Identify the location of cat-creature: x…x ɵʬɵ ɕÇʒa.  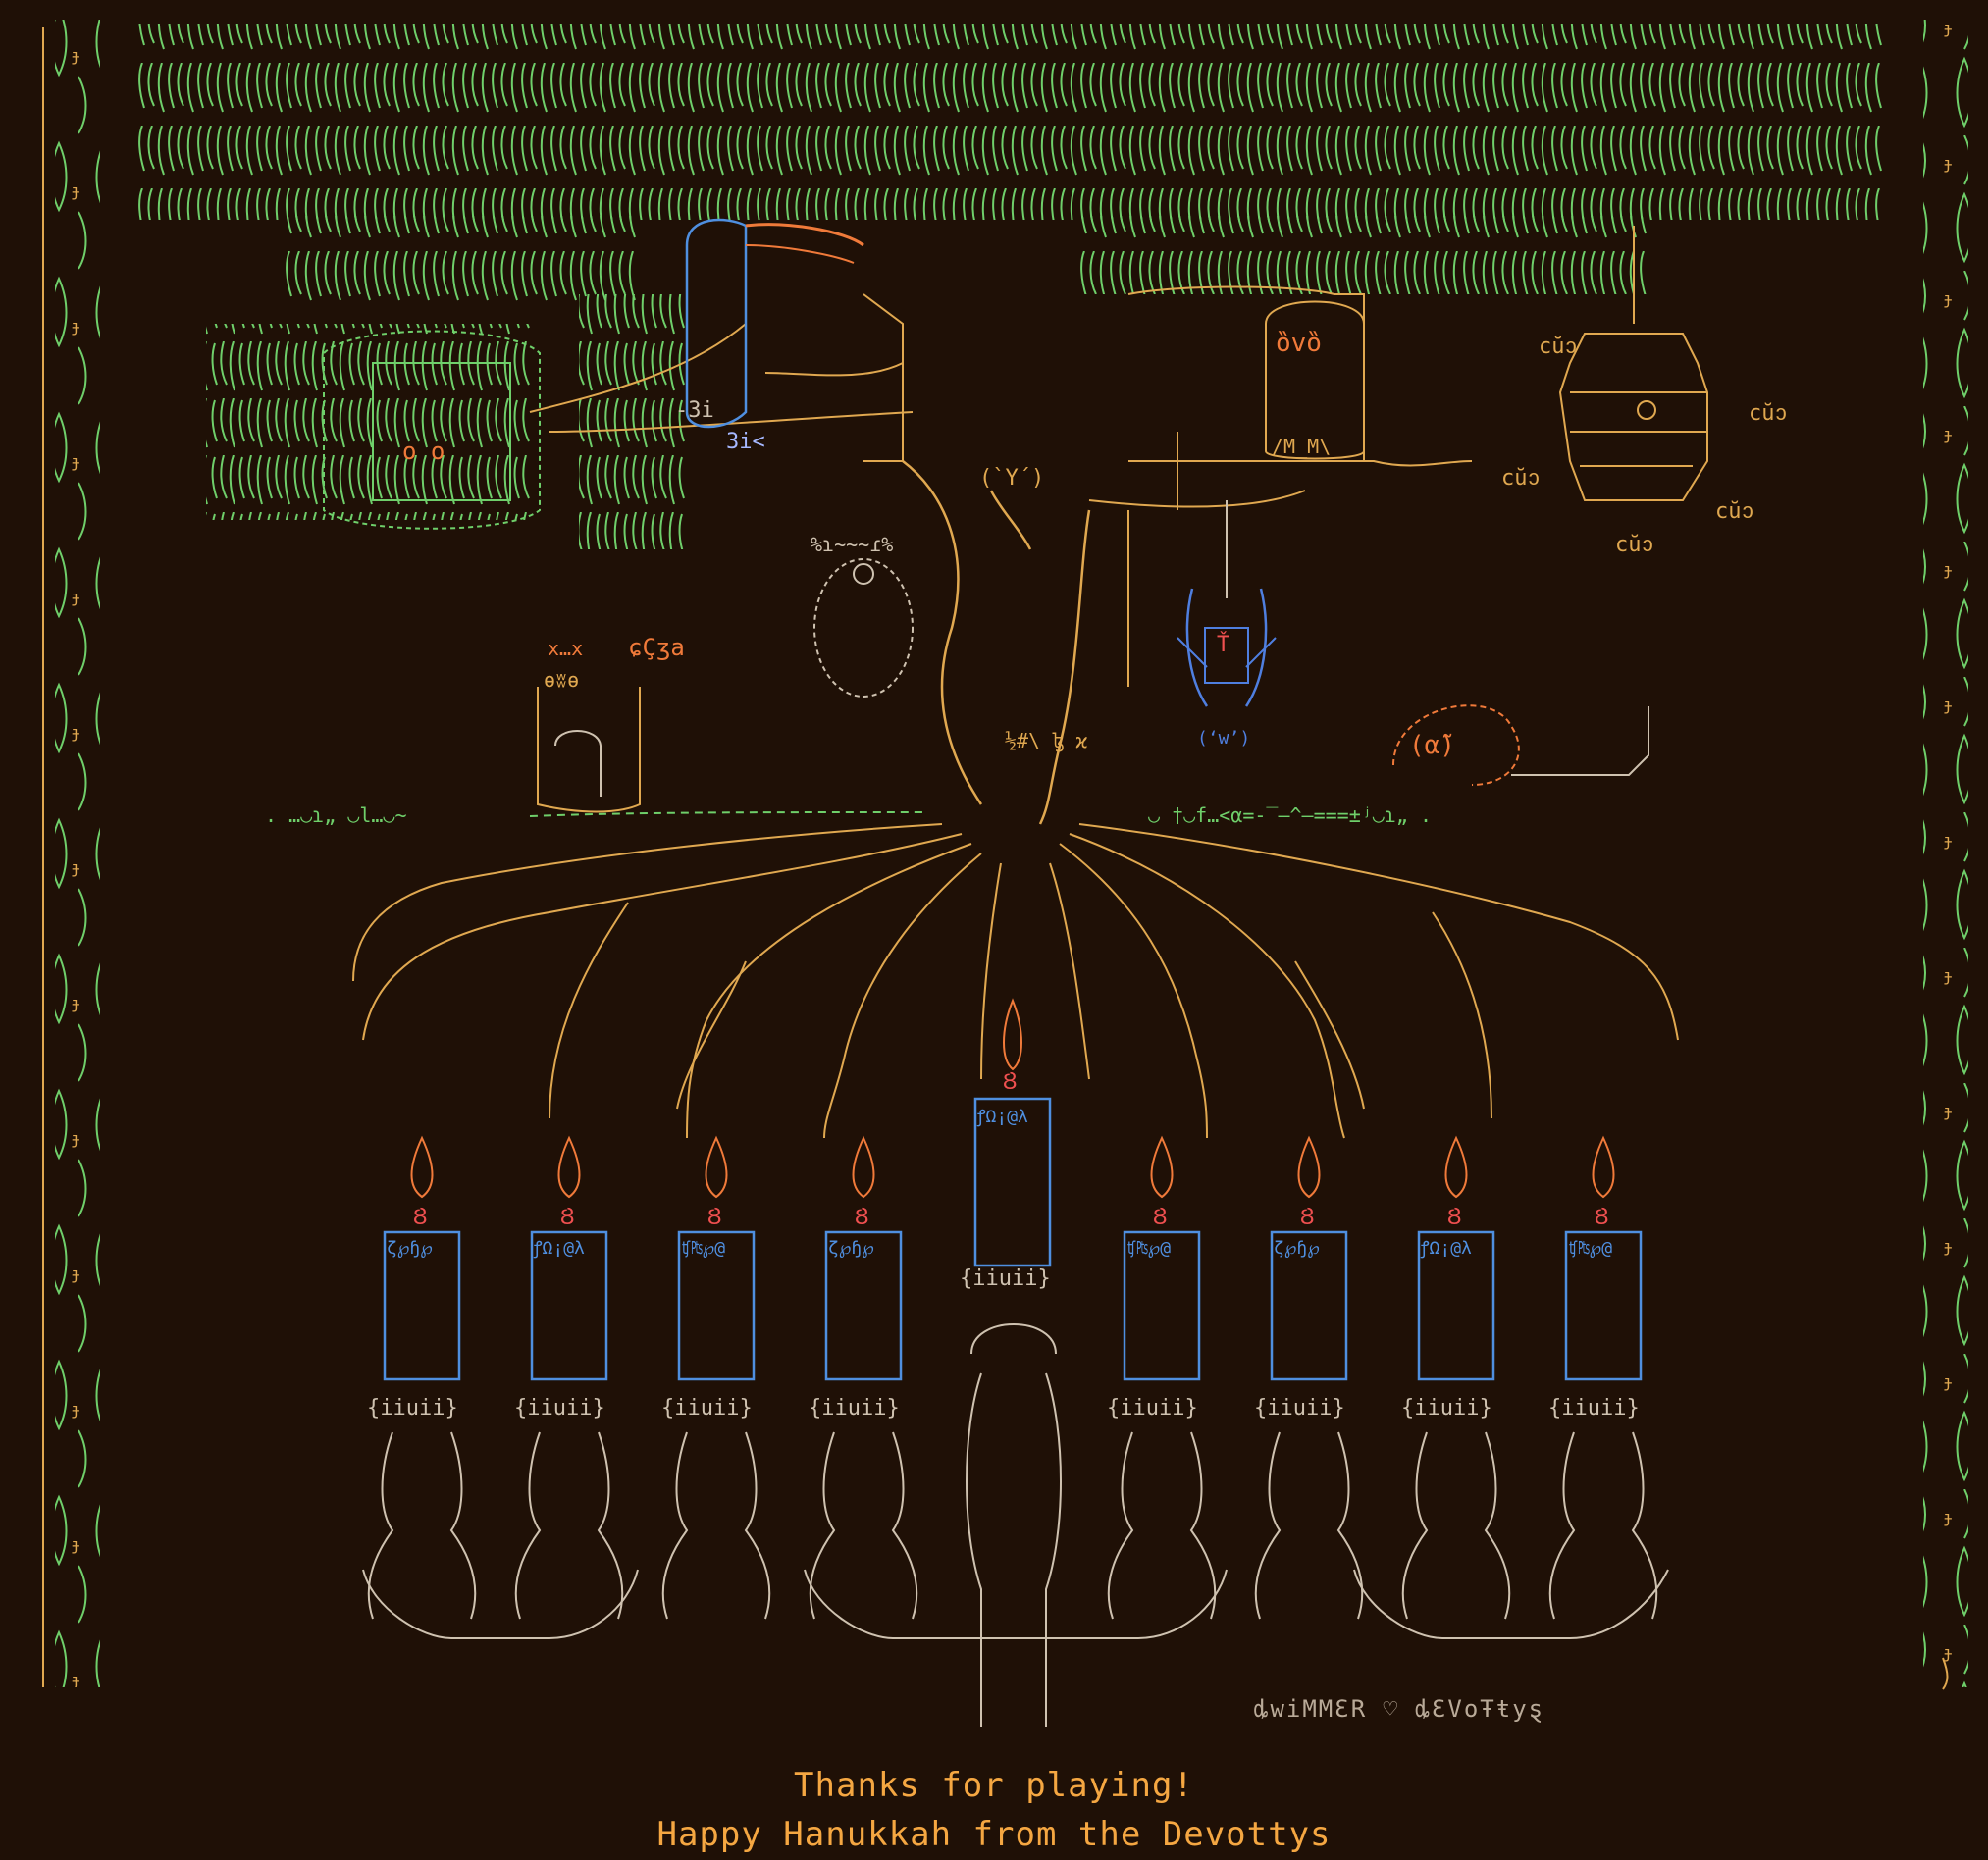
(611, 723).